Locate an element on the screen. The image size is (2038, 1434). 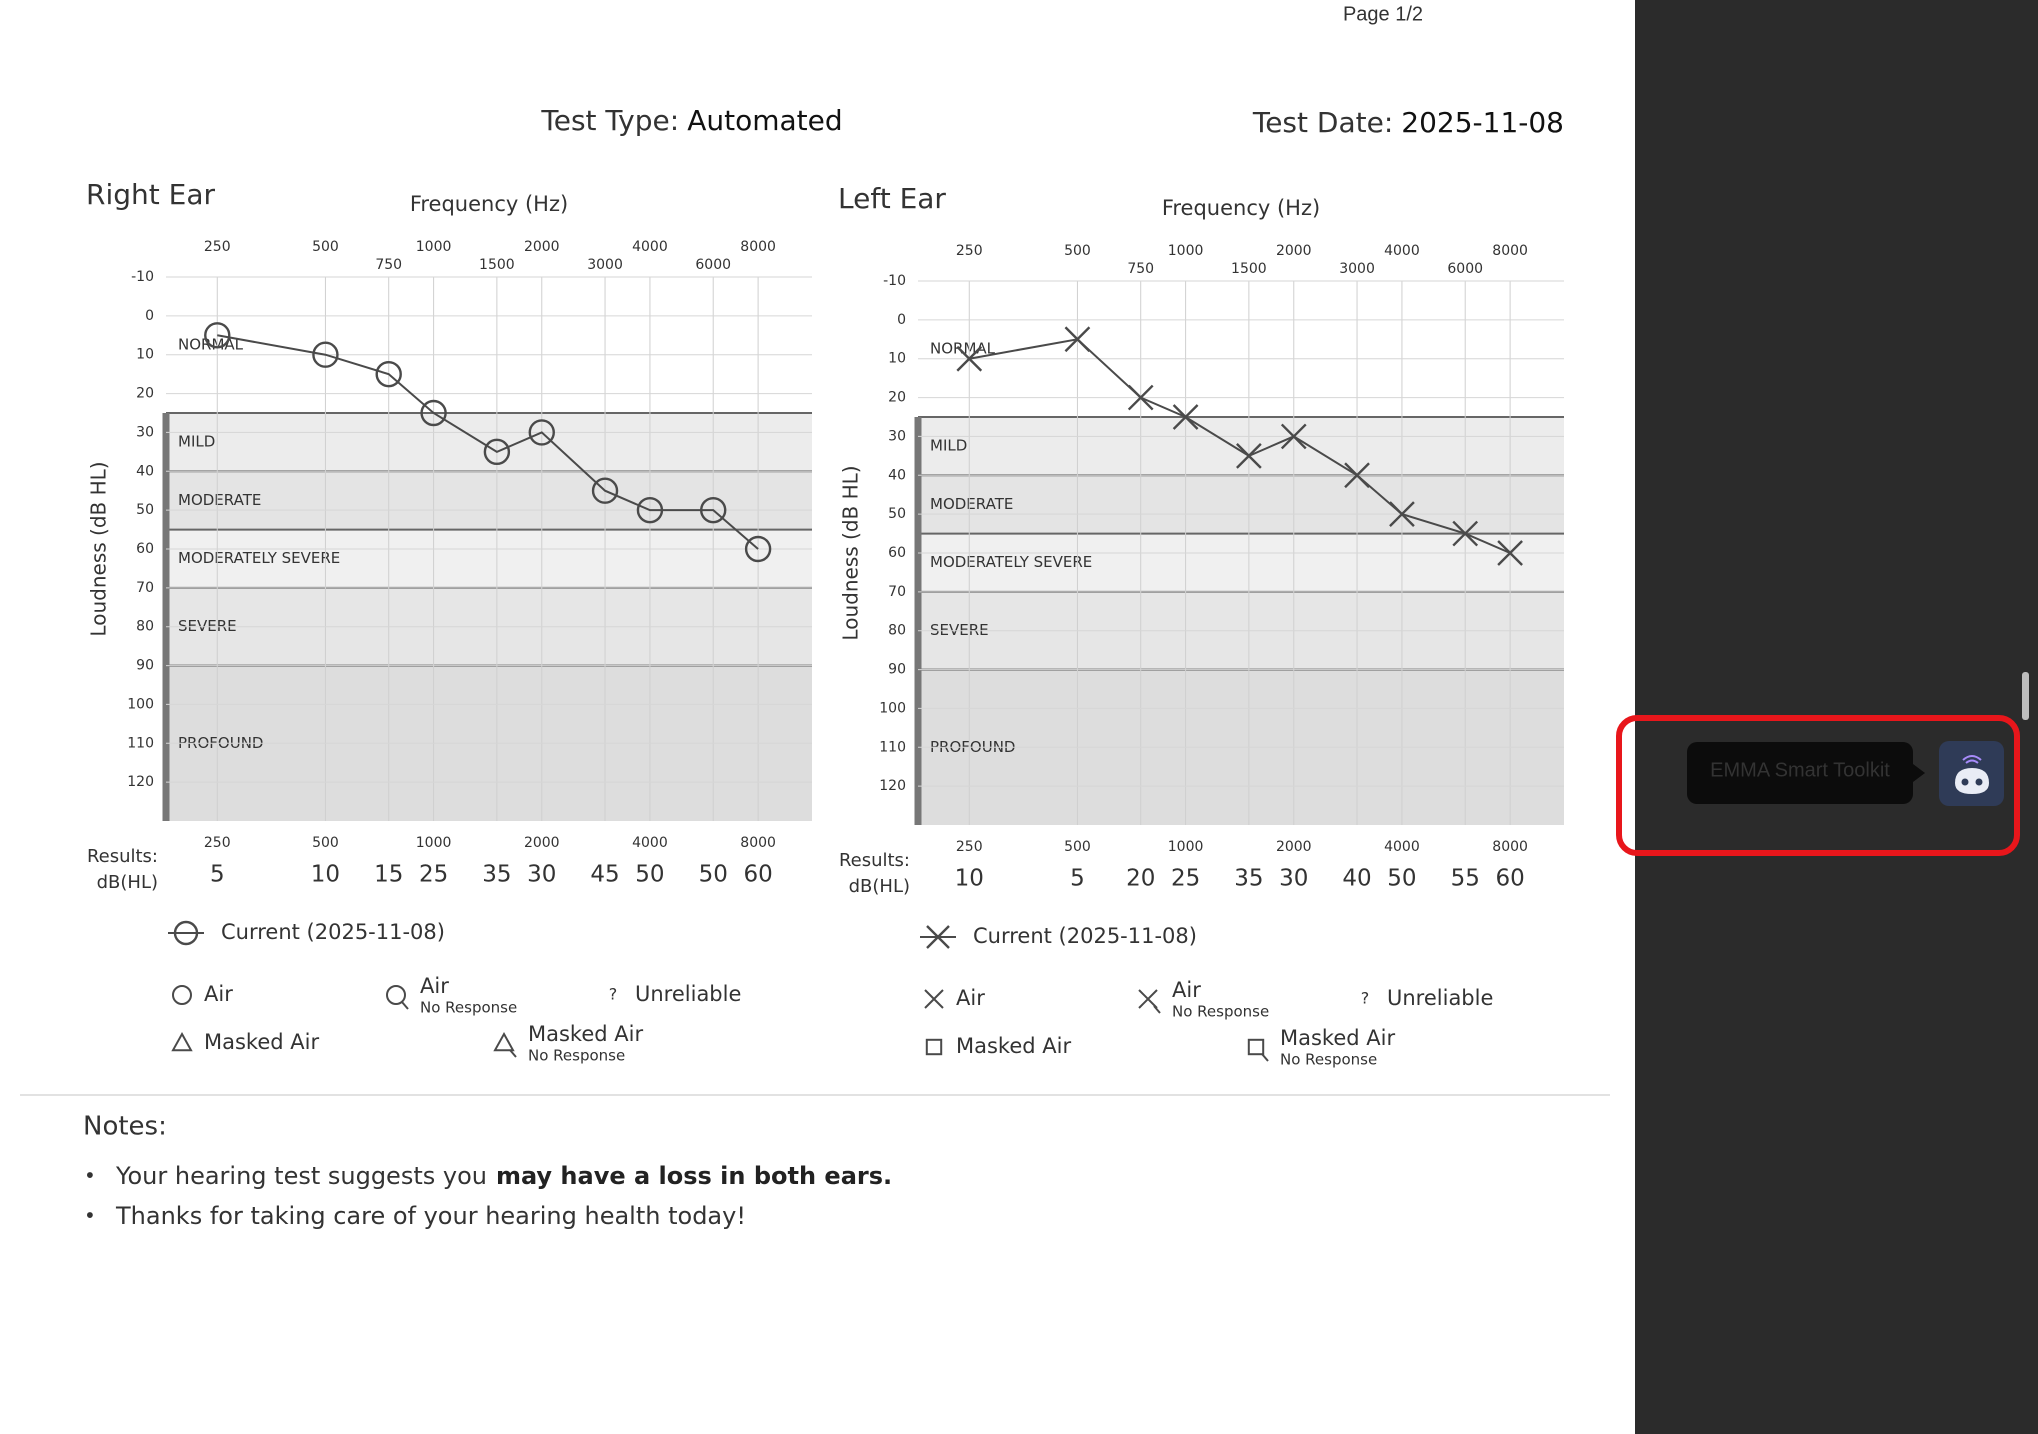
tooltip-text: EMMA Smart Toolkit is located at coordinates (1800, 770).